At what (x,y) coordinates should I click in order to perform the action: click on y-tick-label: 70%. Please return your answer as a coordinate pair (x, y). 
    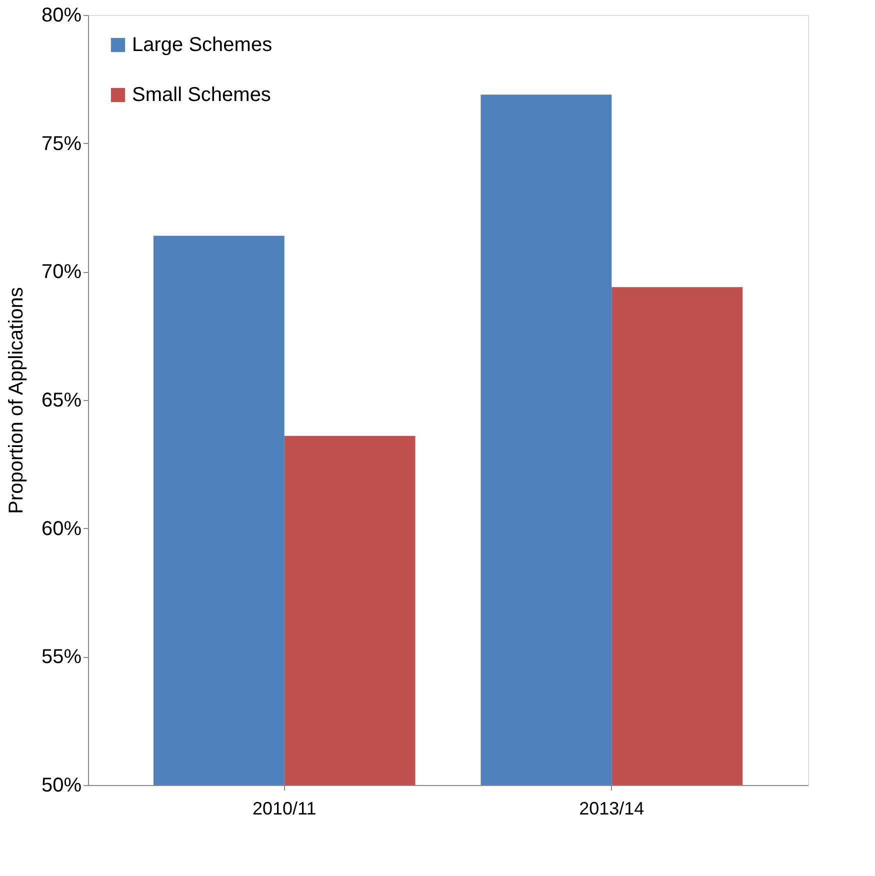
    Looking at the image, I should click on (61, 272).